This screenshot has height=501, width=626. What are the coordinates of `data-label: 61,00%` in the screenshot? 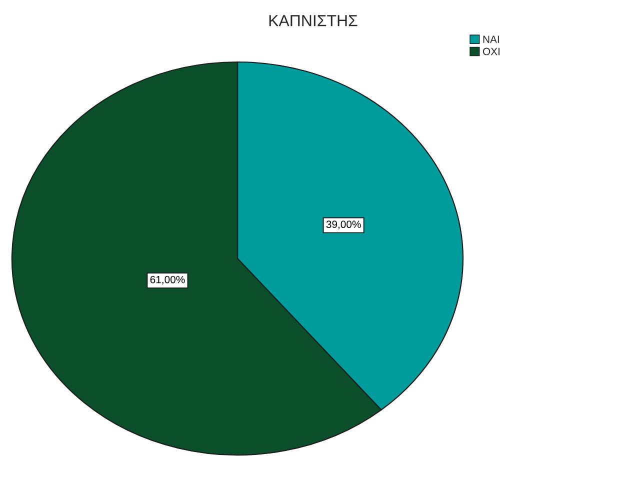 It's located at (167, 280).